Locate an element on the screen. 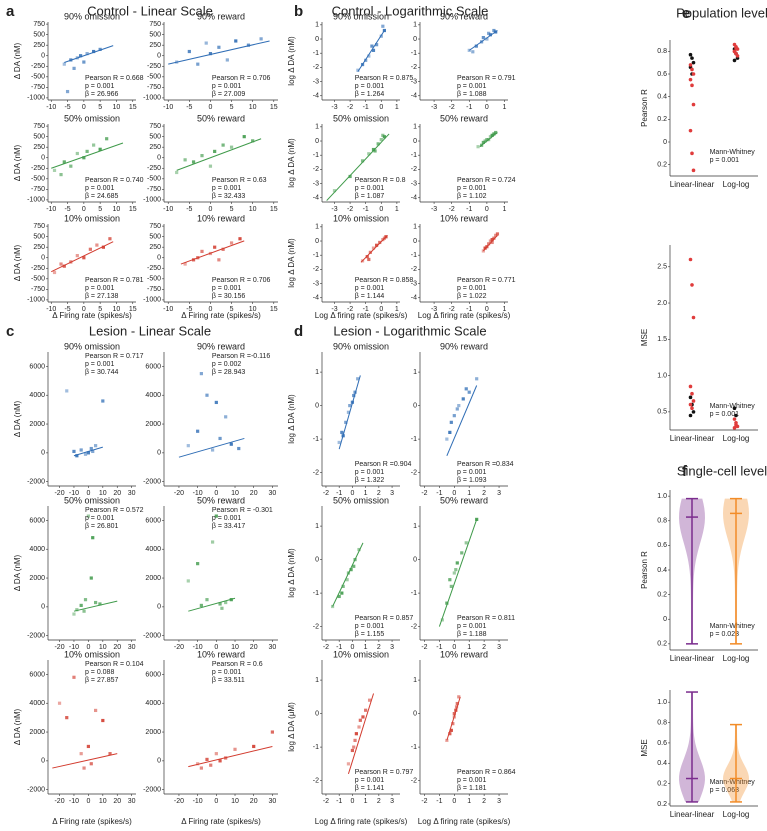  stat-text: Pearson R = 0.875 is located at coordinates (384, 78).